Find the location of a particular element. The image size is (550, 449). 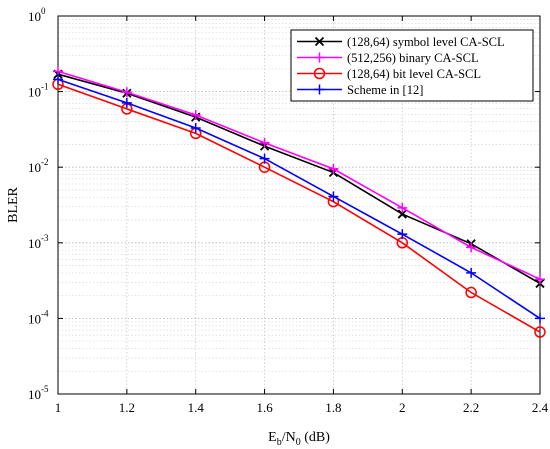

x-tick-label: 2.2 is located at coordinates (471, 407).